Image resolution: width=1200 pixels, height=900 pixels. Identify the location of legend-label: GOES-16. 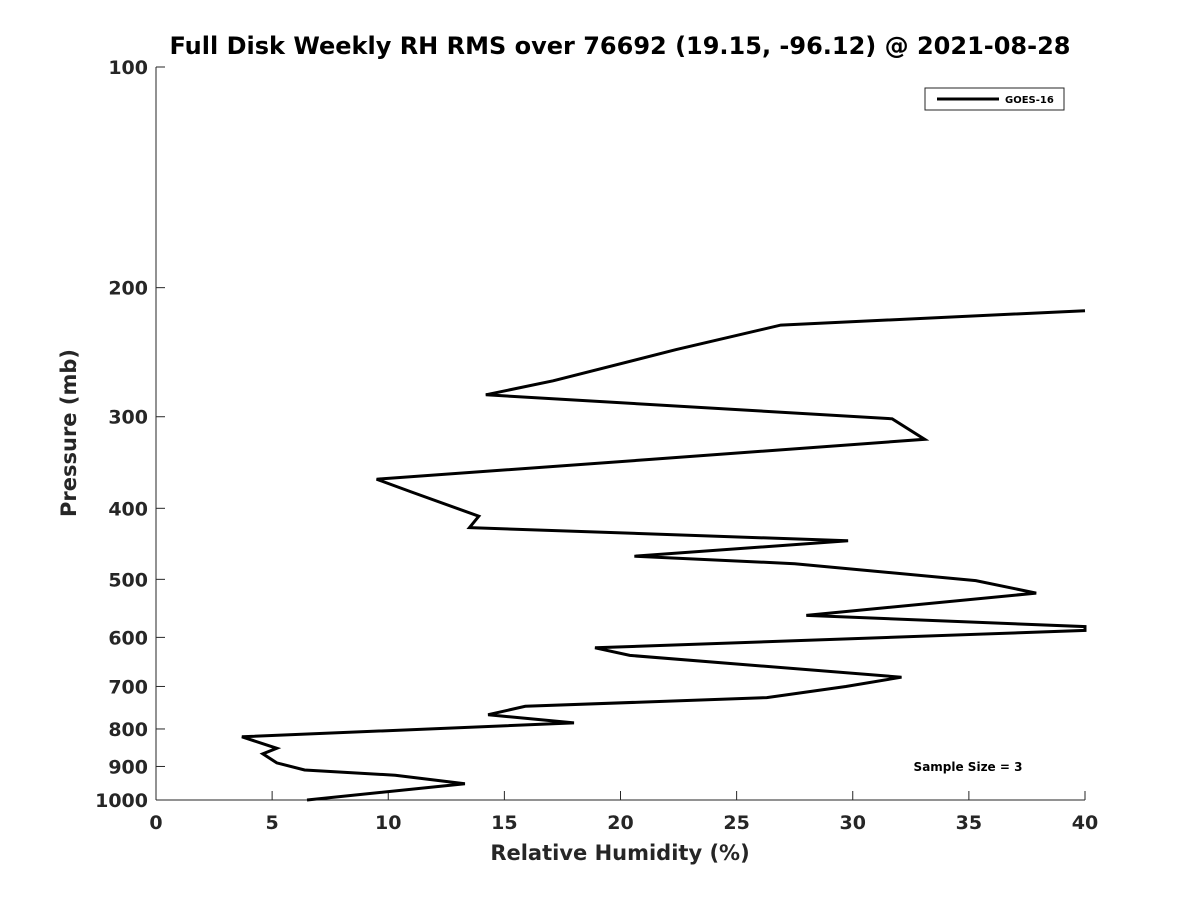
(1029, 100).